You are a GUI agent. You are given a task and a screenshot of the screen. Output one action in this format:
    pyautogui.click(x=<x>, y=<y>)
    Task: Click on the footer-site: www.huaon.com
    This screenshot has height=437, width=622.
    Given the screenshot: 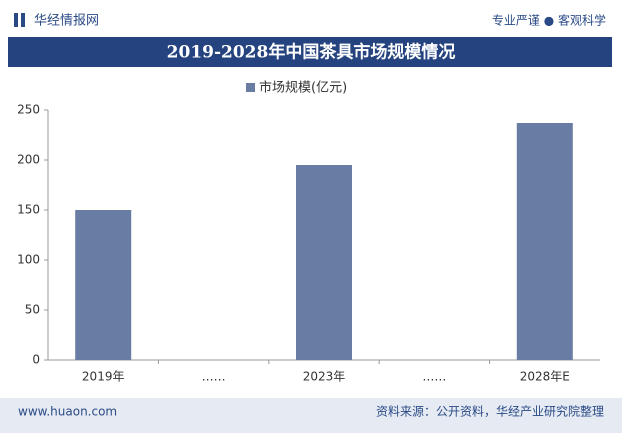 What is the action you would take?
    pyautogui.click(x=67, y=412)
    